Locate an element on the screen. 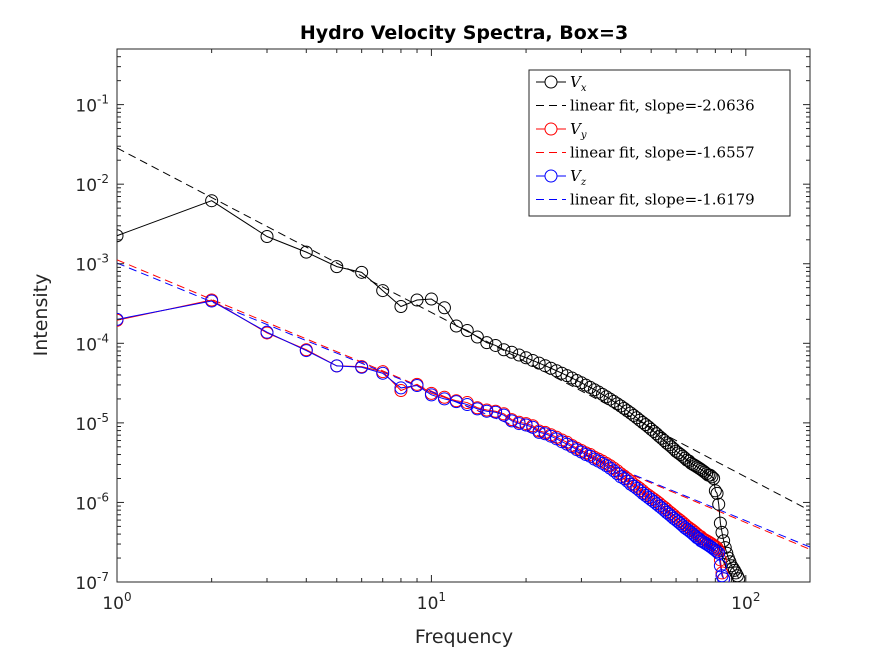  y-axis-label: Intensity is located at coordinates (41, 315).